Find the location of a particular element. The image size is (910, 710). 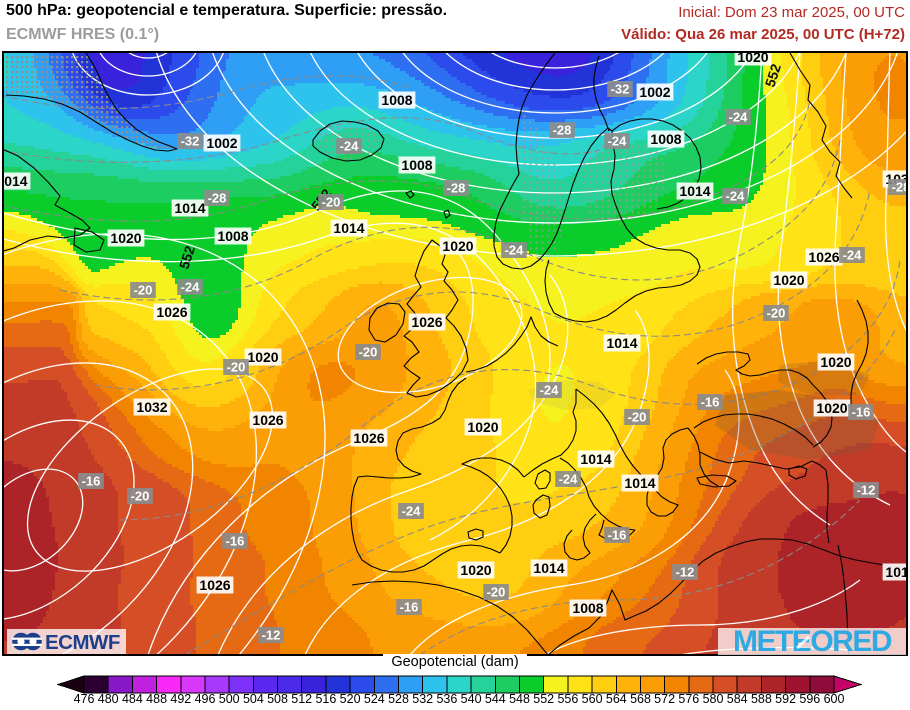

svg-text: METEORED is located at coordinates (812, 641).